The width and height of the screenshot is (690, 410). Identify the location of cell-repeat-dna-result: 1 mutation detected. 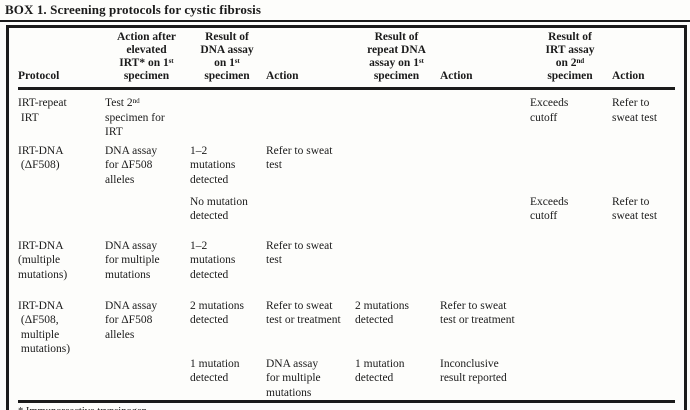
(380, 371).